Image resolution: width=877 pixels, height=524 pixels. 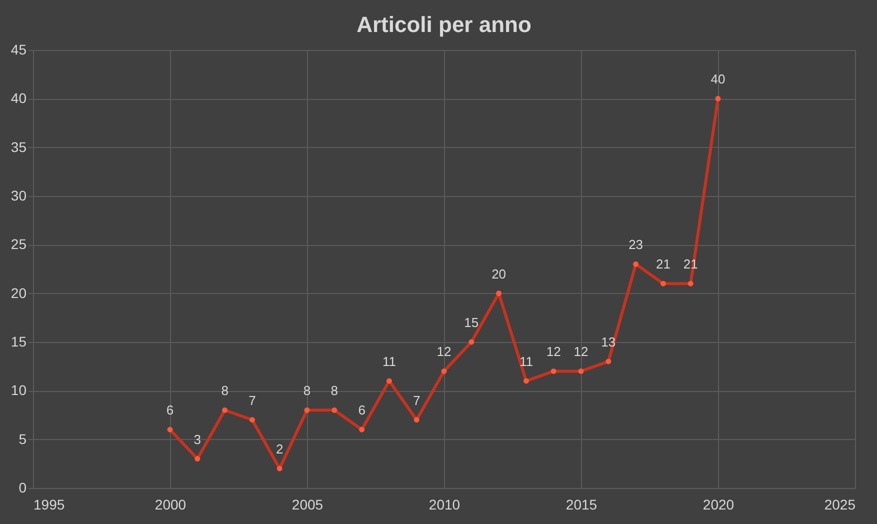 What do you see at coordinates (280, 449) in the screenshot?
I see `data-label: 2` at bounding box center [280, 449].